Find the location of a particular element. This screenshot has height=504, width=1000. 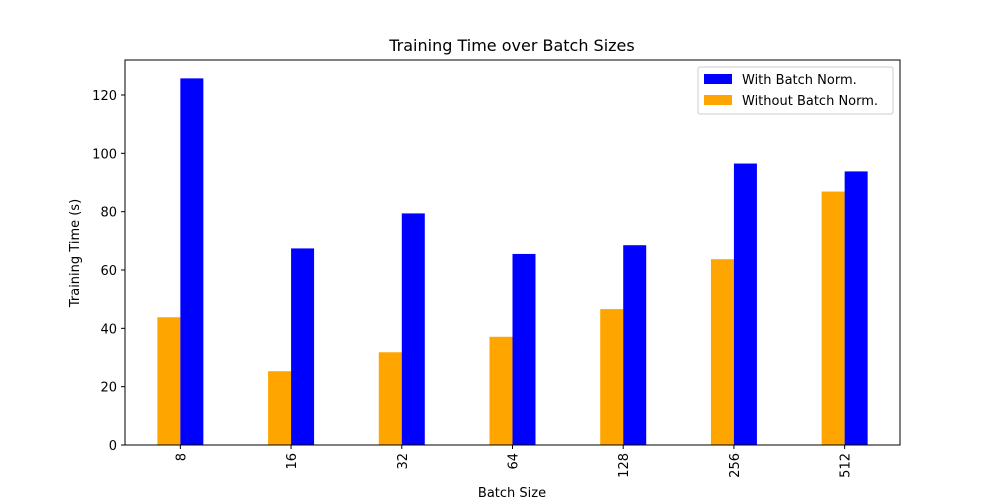

y-axis-label: Training Time (s) is located at coordinates (75, 253).